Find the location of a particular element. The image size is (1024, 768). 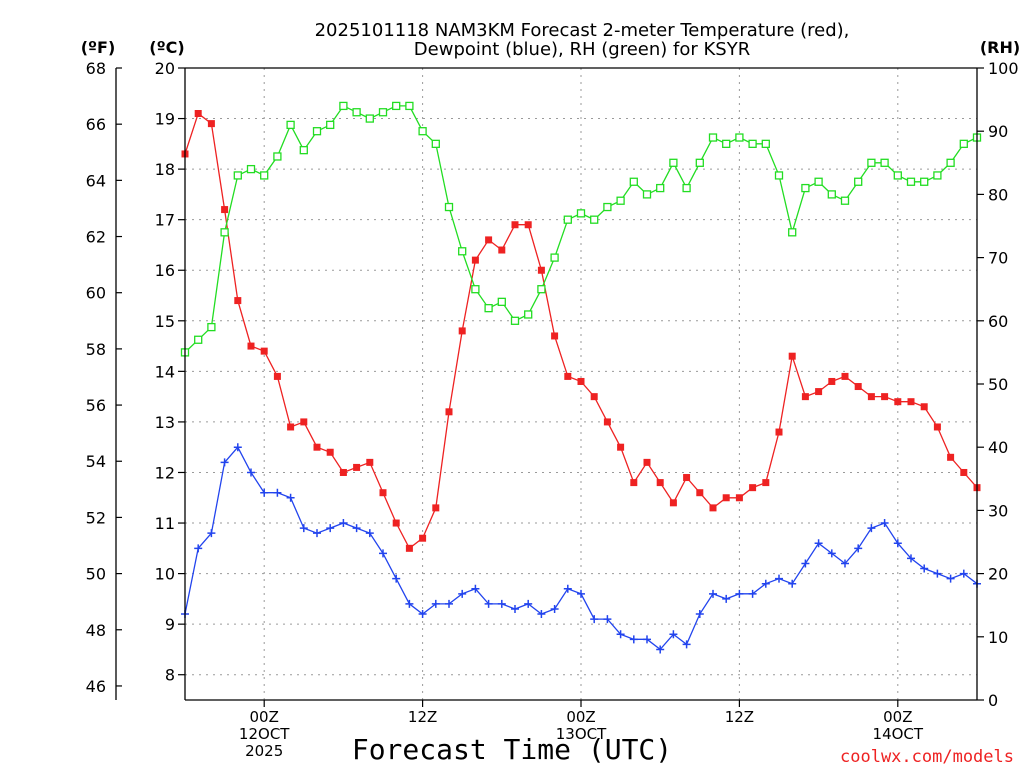

fahrenheit-tick-label: 48 is located at coordinates (96, 630).